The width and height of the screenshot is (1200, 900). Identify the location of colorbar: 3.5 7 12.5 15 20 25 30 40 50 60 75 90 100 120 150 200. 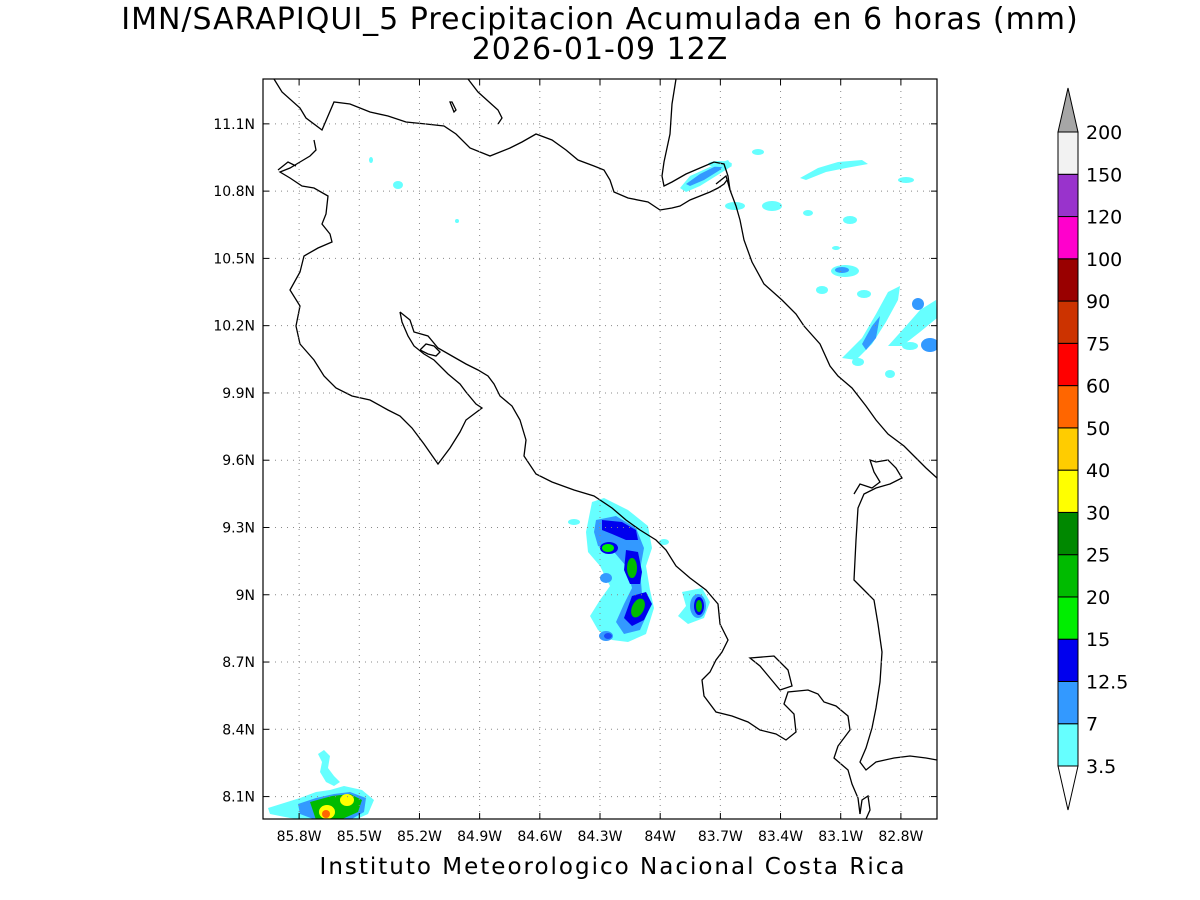
(1092, 449).